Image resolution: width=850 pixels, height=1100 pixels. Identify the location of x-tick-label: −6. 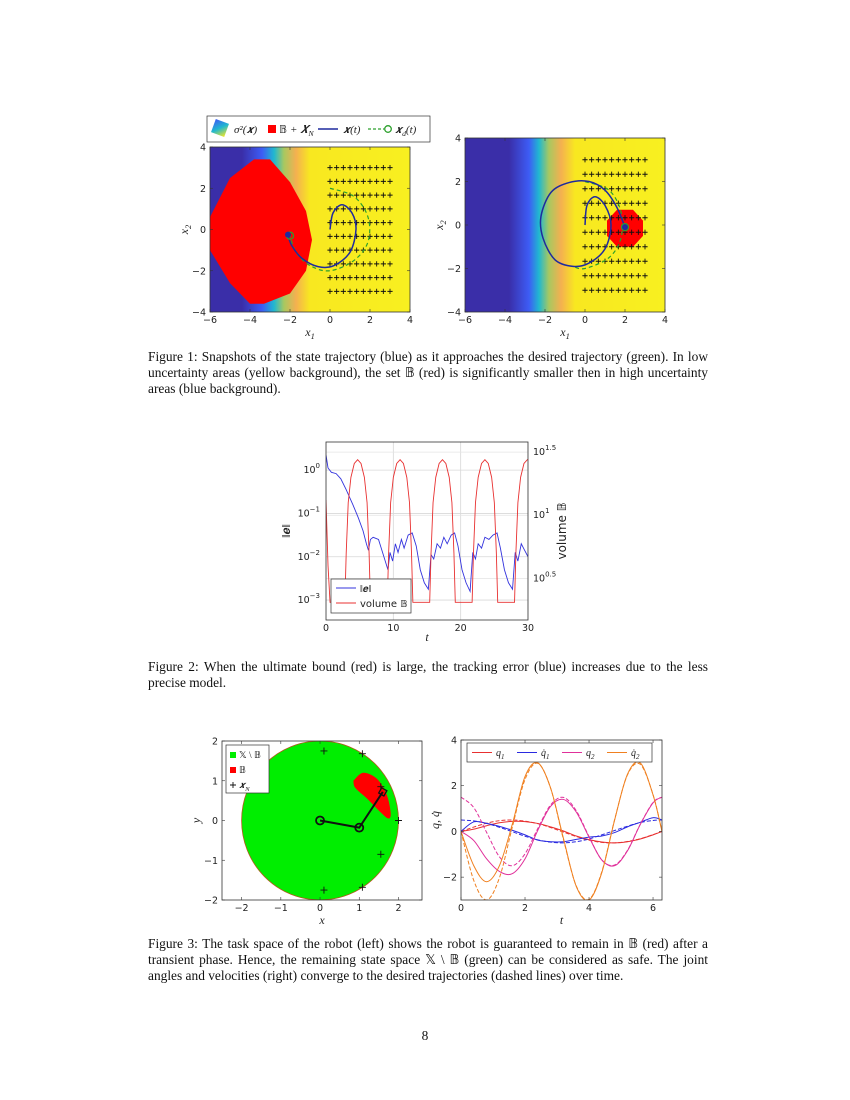
(465, 320).